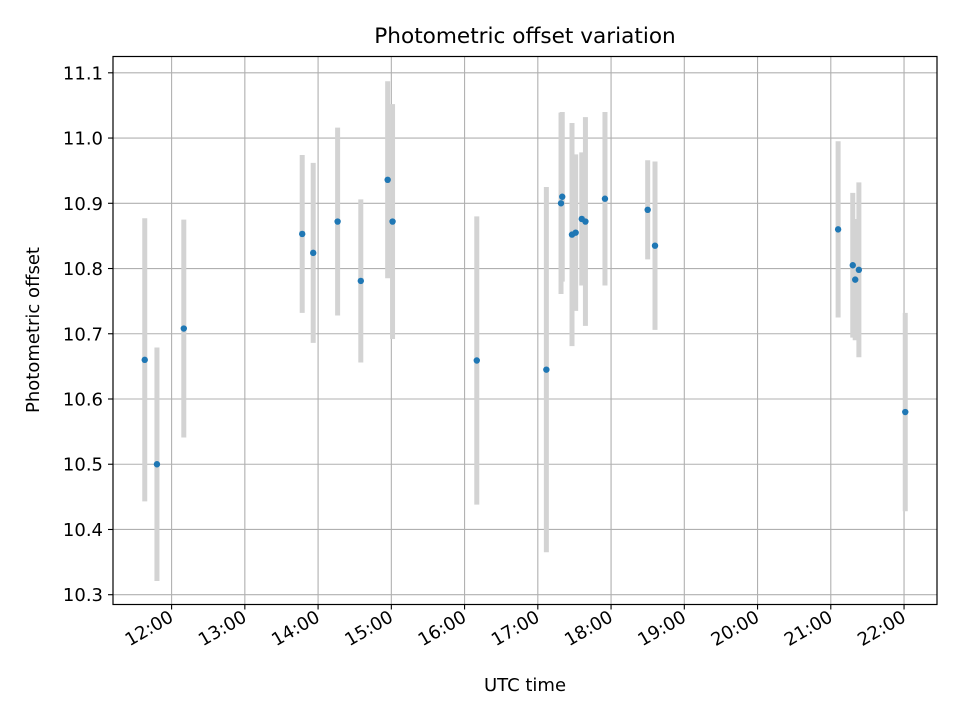 This screenshot has height=720, width=960. I want to click on y-axis: 10.3 10.4 10.5 10.6 10.7 10.8 10.9 11.0 11.1, so click(88, 334).